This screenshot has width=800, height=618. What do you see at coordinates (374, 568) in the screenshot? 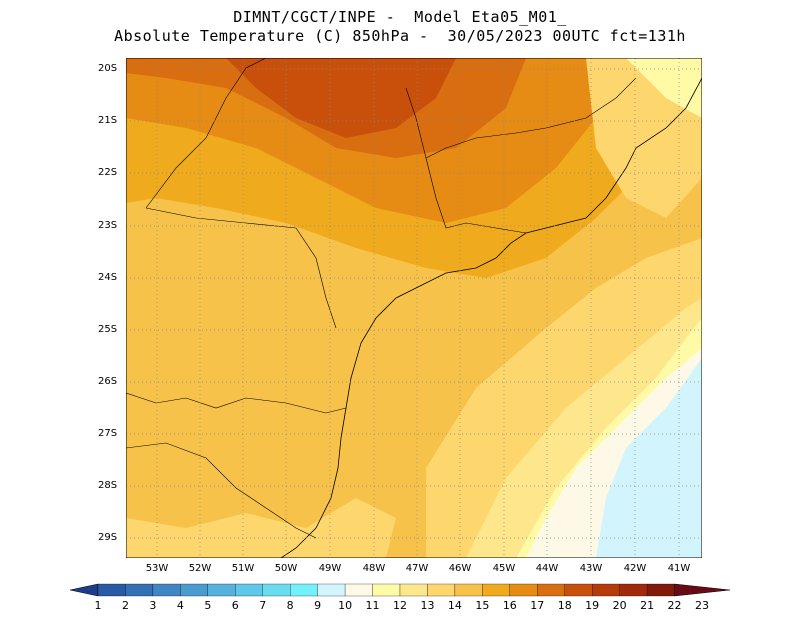
I see `lon-label: 48W` at bounding box center [374, 568].